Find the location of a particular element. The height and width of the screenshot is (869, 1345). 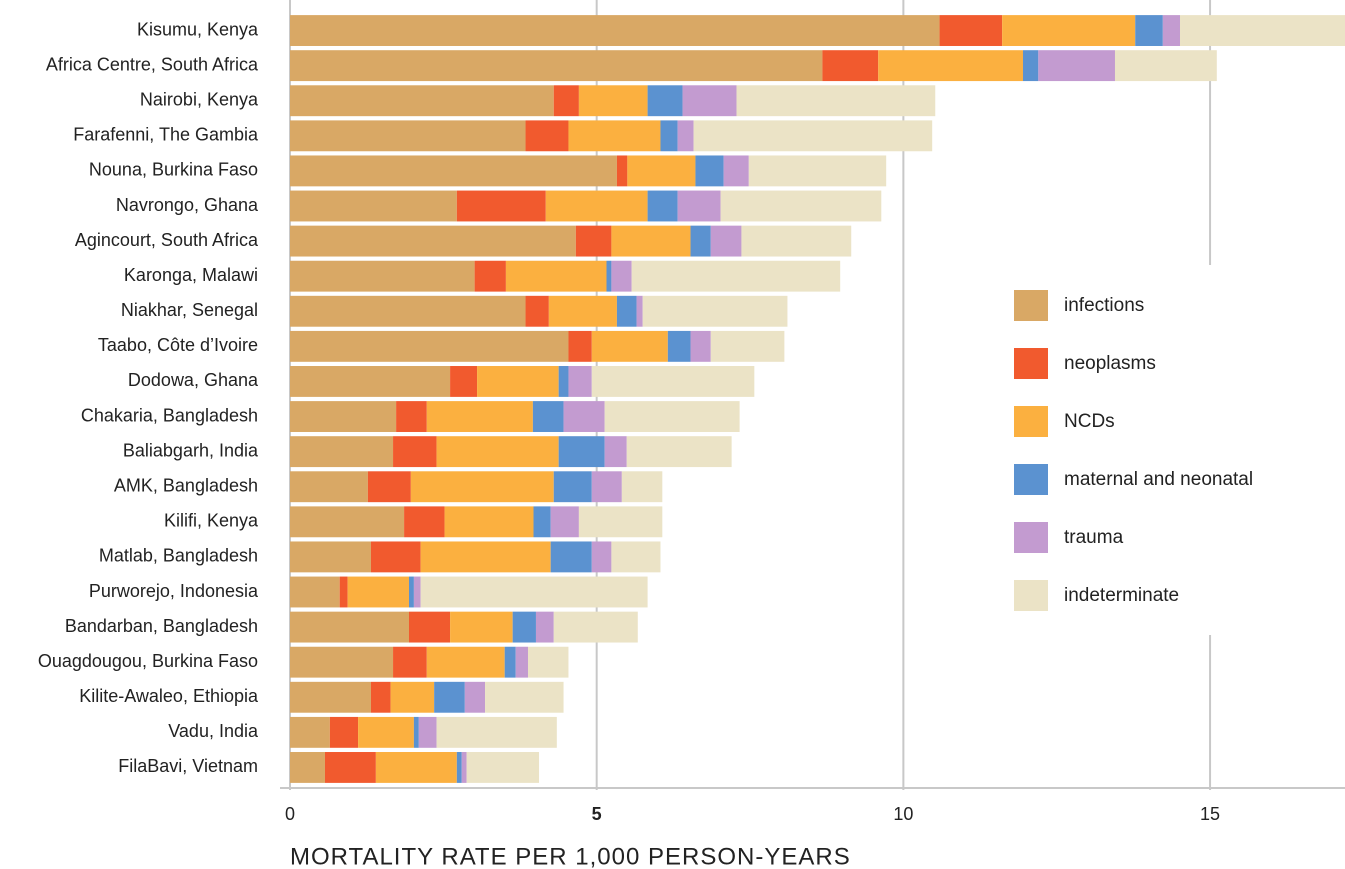

y-tick-label: AMK, Bangladesh is located at coordinates (186, 485).